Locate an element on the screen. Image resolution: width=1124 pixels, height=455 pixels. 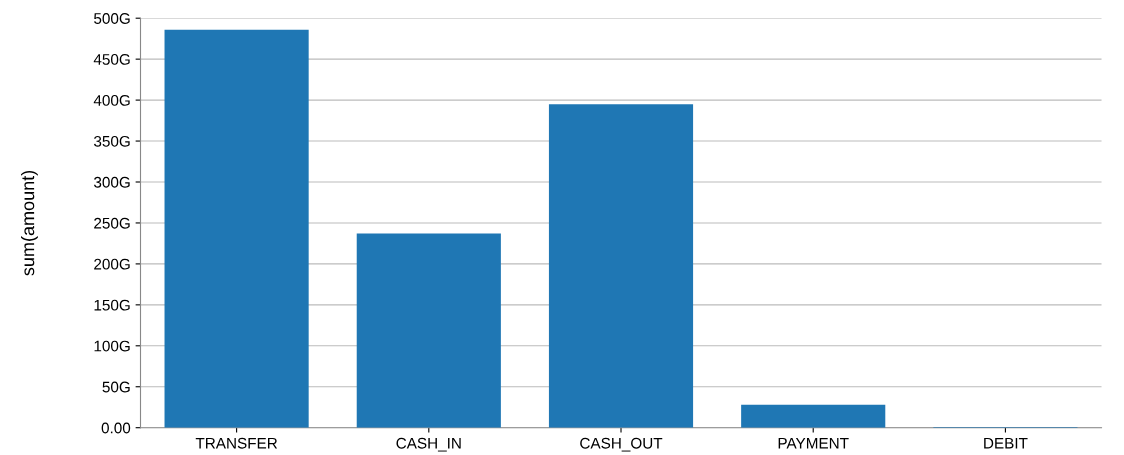
y-tick-label: 50G is located at coordinates (116, 387).